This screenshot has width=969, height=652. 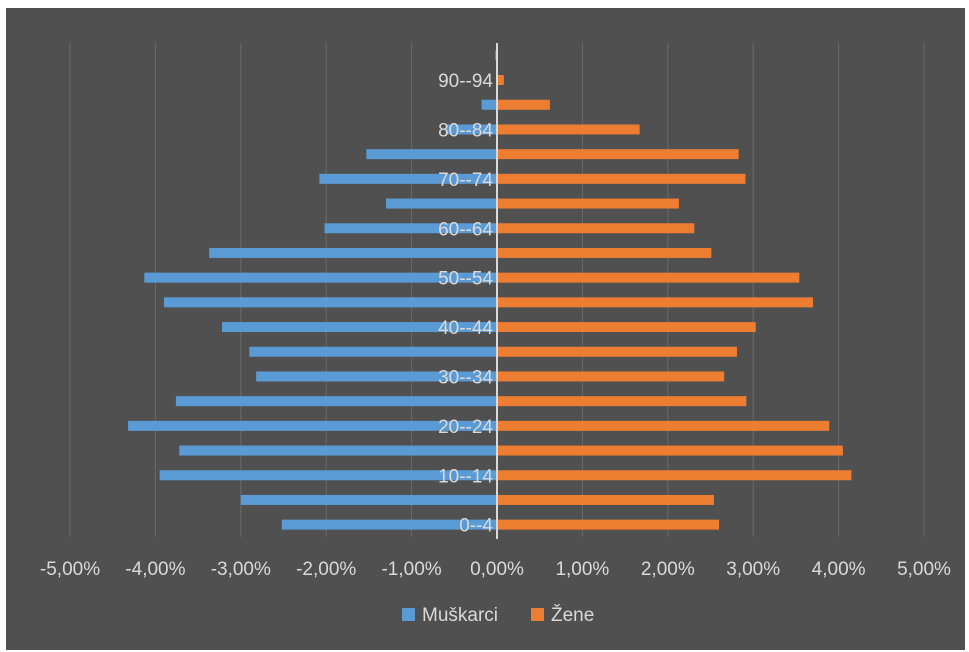 What do you see at coordinates (241, 569) in the screenshot?
I see `x-tick-label: -3,00%` at bounding box center [241, 569].